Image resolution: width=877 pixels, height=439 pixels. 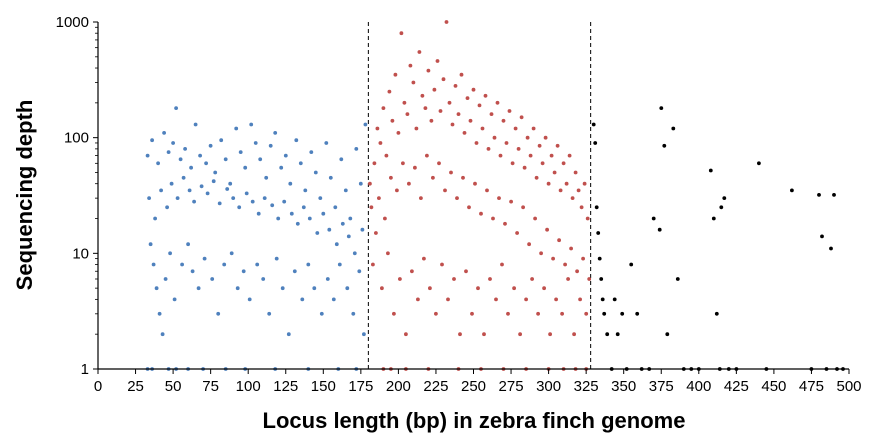 What do you see at coordinates (135, 386) in the screenshot?
I see `x-tick-label: 25` at bounding box center [135, 386].